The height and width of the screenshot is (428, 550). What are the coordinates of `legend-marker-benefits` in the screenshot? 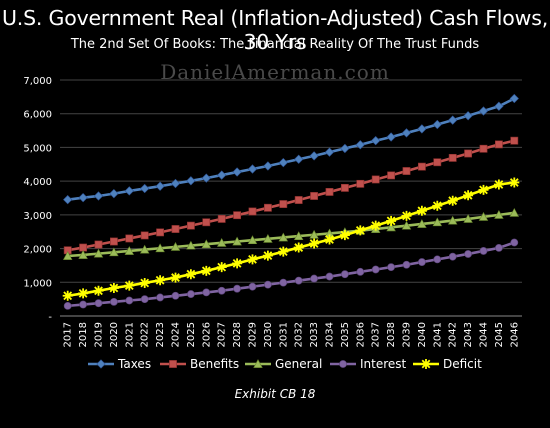 It's located at (173, 364).